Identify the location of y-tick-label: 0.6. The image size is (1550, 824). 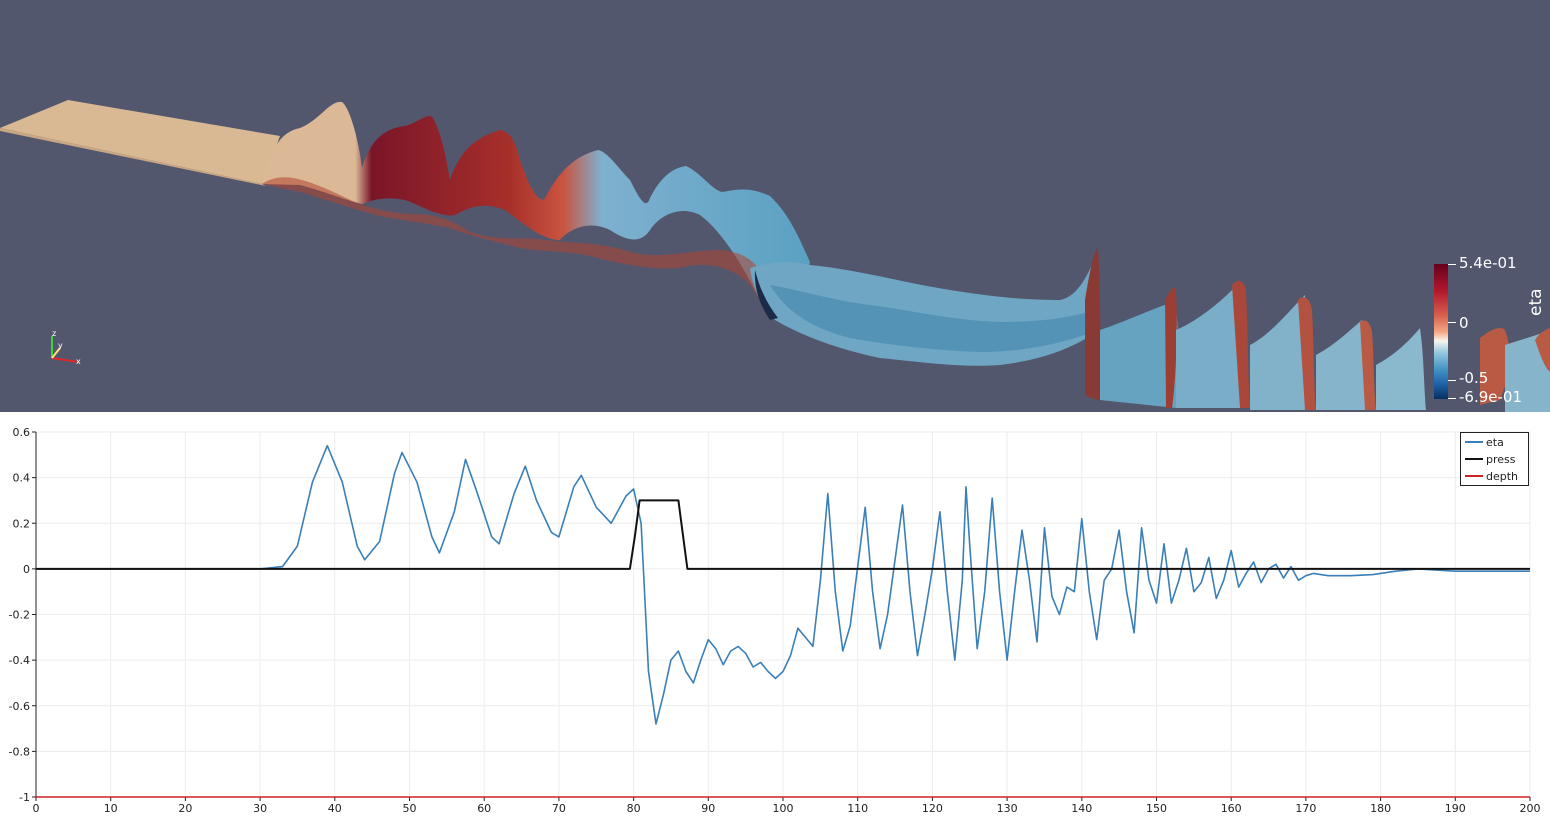
(22, 432).